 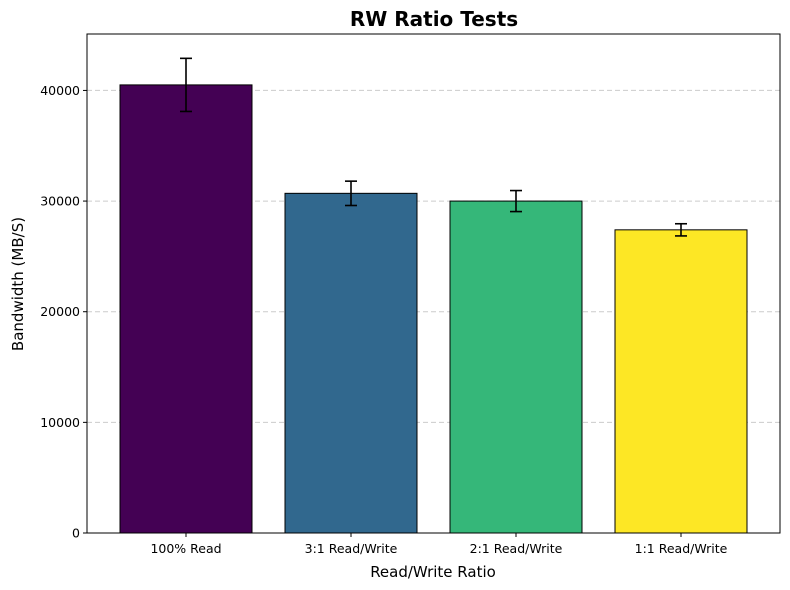 What do you see at coordinates (433, 572) in the screenshot?
I see `x-axis-label: Read/Write Ratio` at bounding box center [433, 572].